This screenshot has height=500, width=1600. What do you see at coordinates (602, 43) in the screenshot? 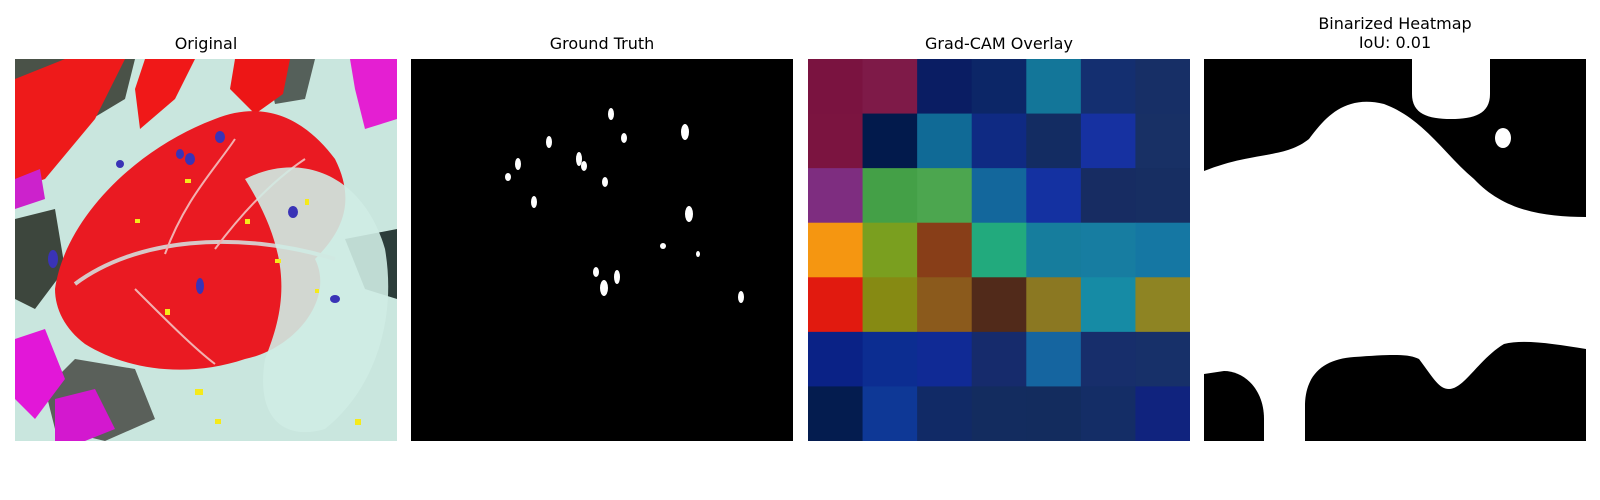
I see `ground-truth-title: Ground Truth` at bounding box center [602, 43].